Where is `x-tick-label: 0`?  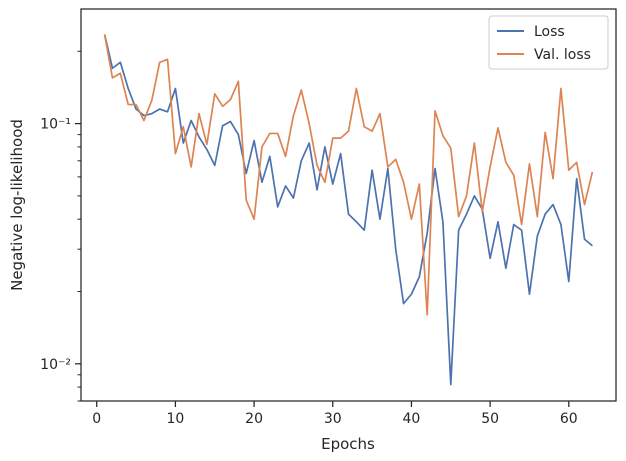 x-tick-label: 0 is located at coordinates (96, 419).